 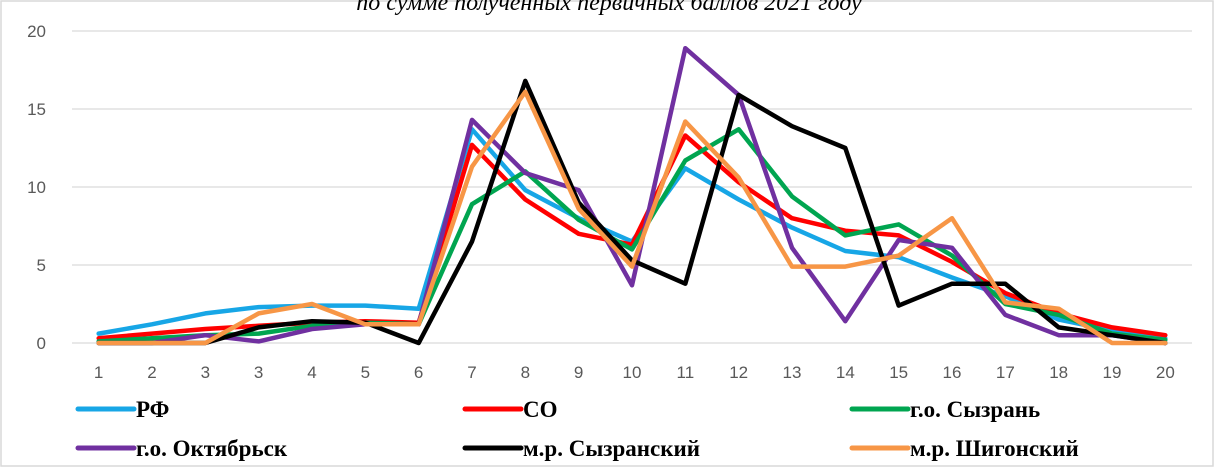 I want to click on legend-label: г.о. Октябрьск, so click(x=212, y=448).